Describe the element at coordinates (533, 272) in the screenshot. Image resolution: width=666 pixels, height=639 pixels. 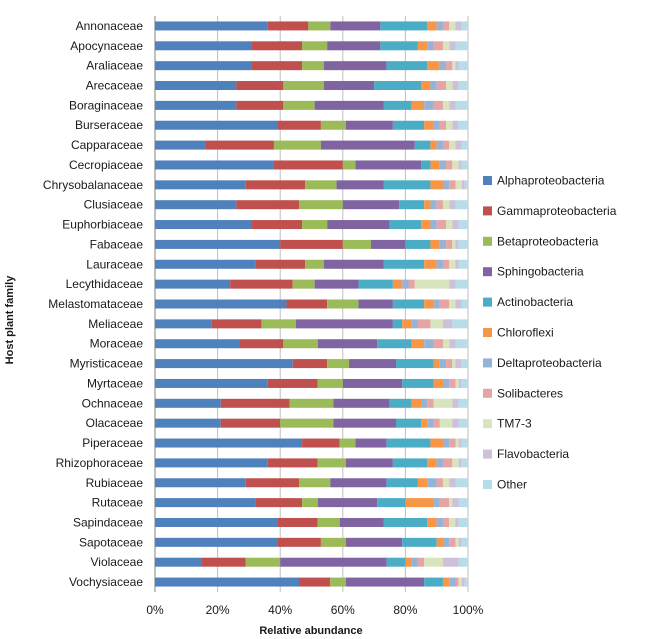
I see `legend-item: Sphingobacteria` at that location.